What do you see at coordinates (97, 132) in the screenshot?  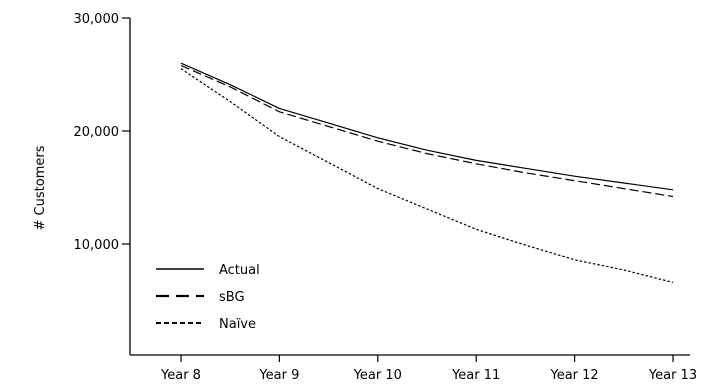 I see `y-tick-label: 20,000` at bounding box center [97, 132].